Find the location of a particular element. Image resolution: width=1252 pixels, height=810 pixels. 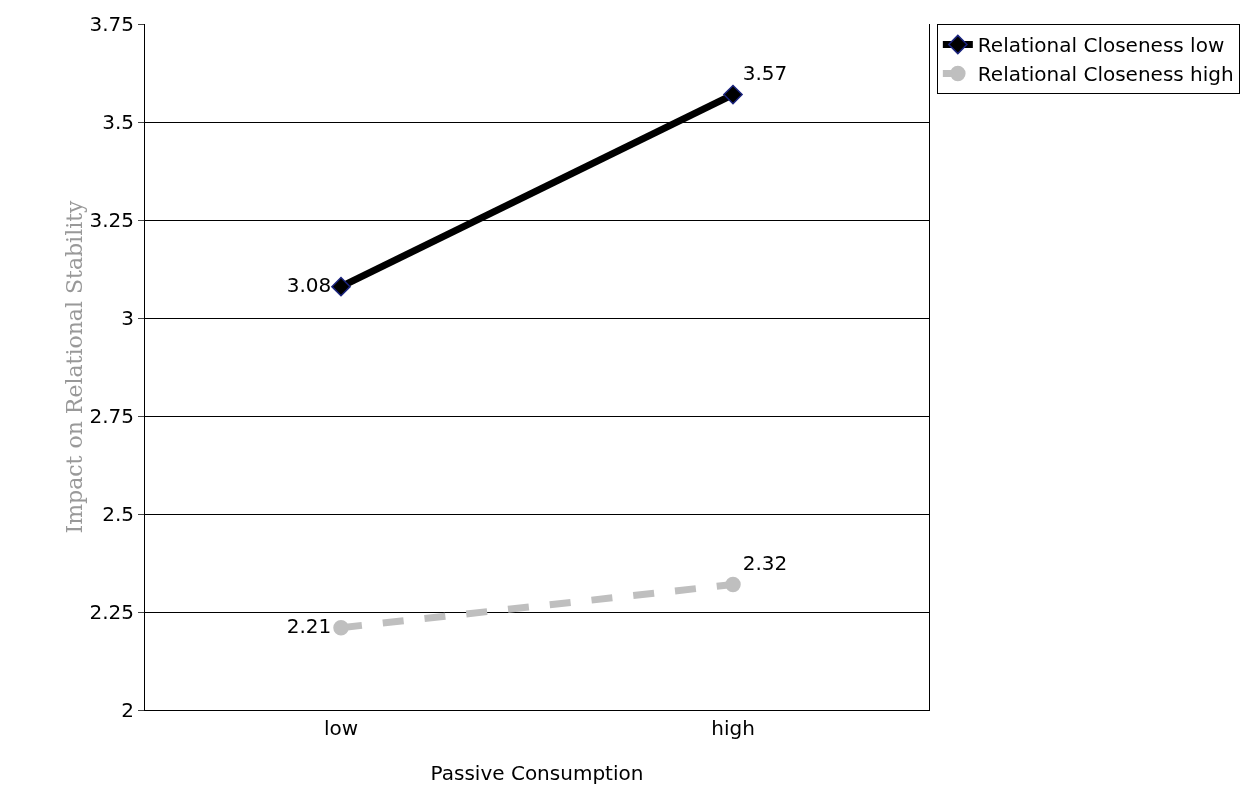

x-tick-label: high is located at coordinates (733, 728).